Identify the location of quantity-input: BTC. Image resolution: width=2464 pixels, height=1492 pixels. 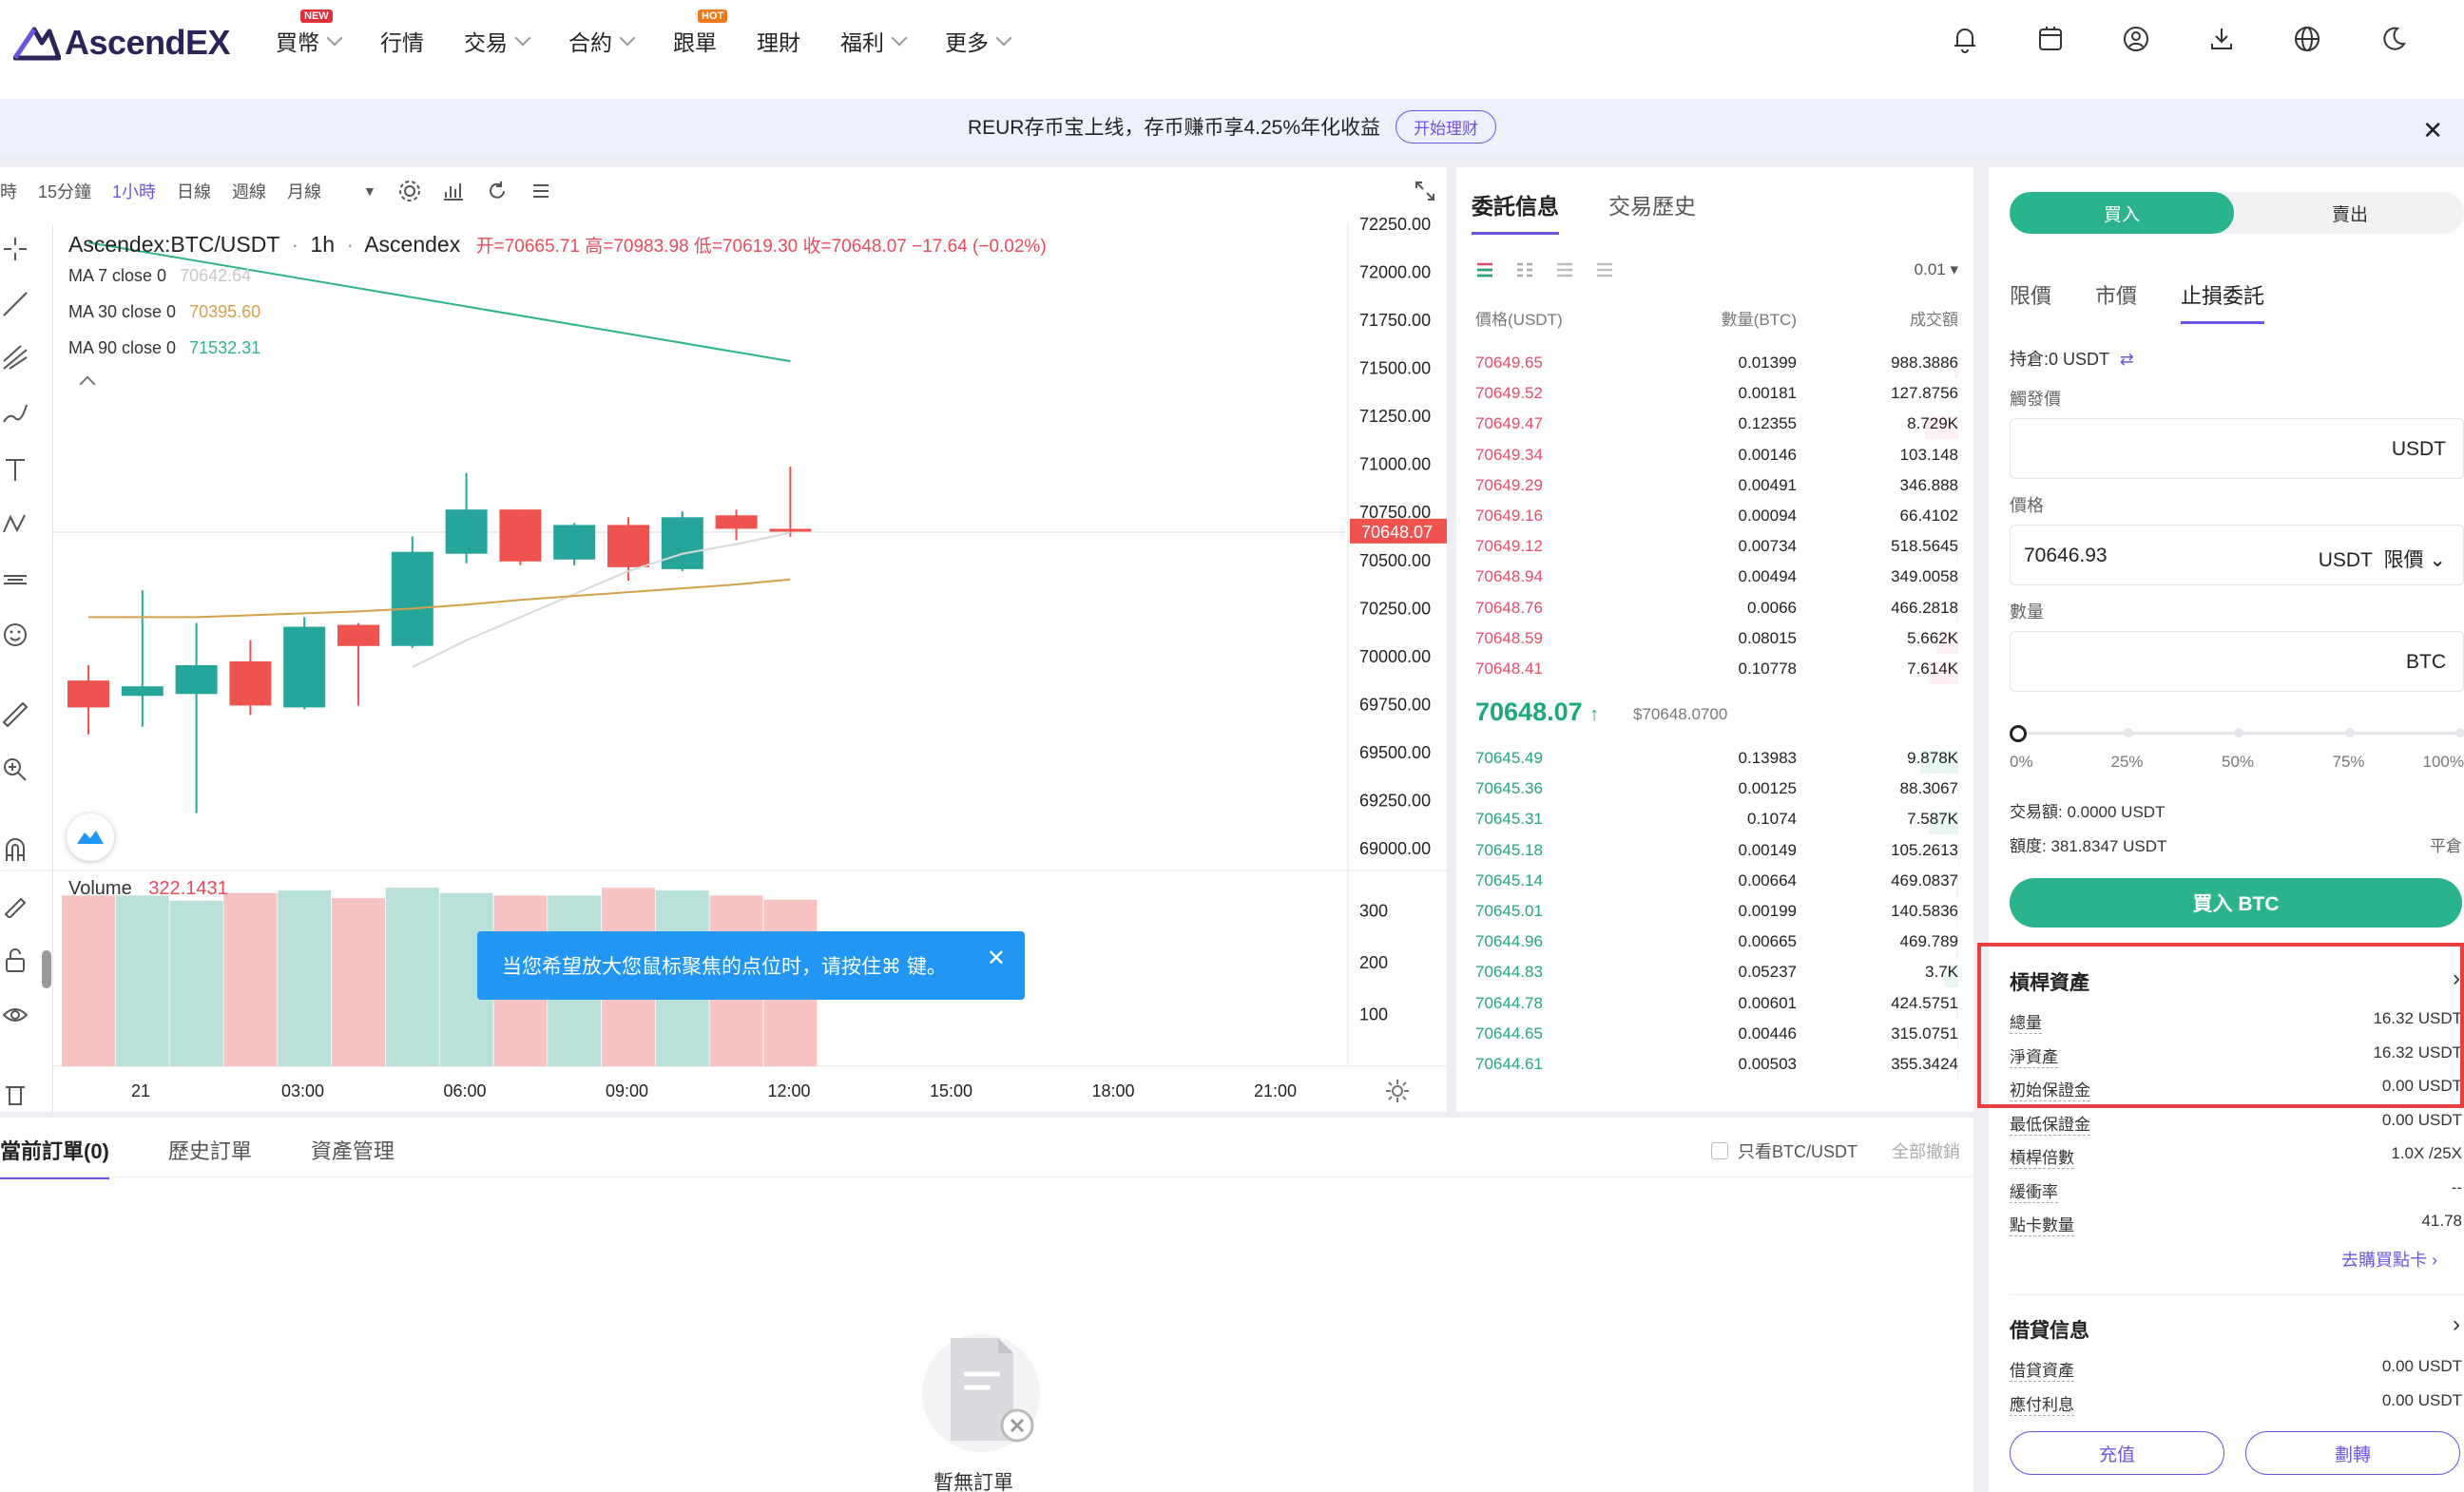
(2237, 661).